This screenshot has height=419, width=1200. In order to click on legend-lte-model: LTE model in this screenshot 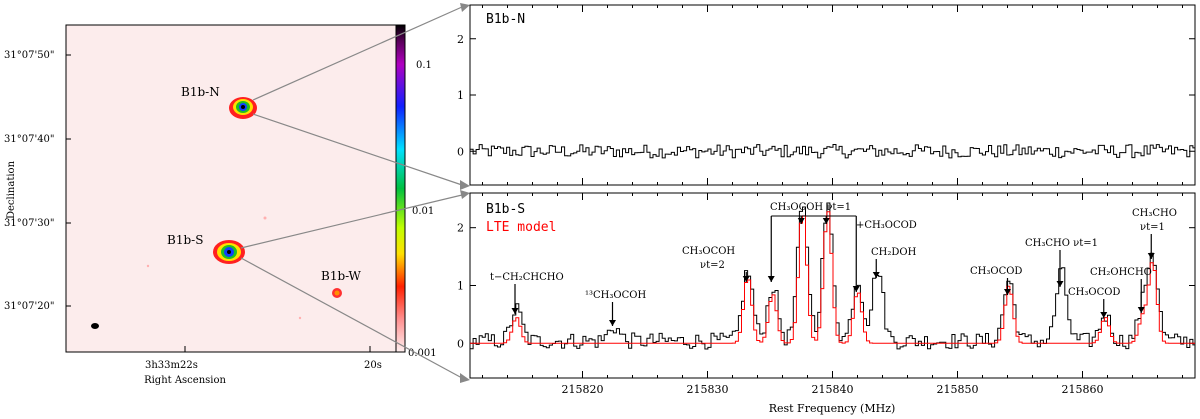, I will do `click(521, 227)`.